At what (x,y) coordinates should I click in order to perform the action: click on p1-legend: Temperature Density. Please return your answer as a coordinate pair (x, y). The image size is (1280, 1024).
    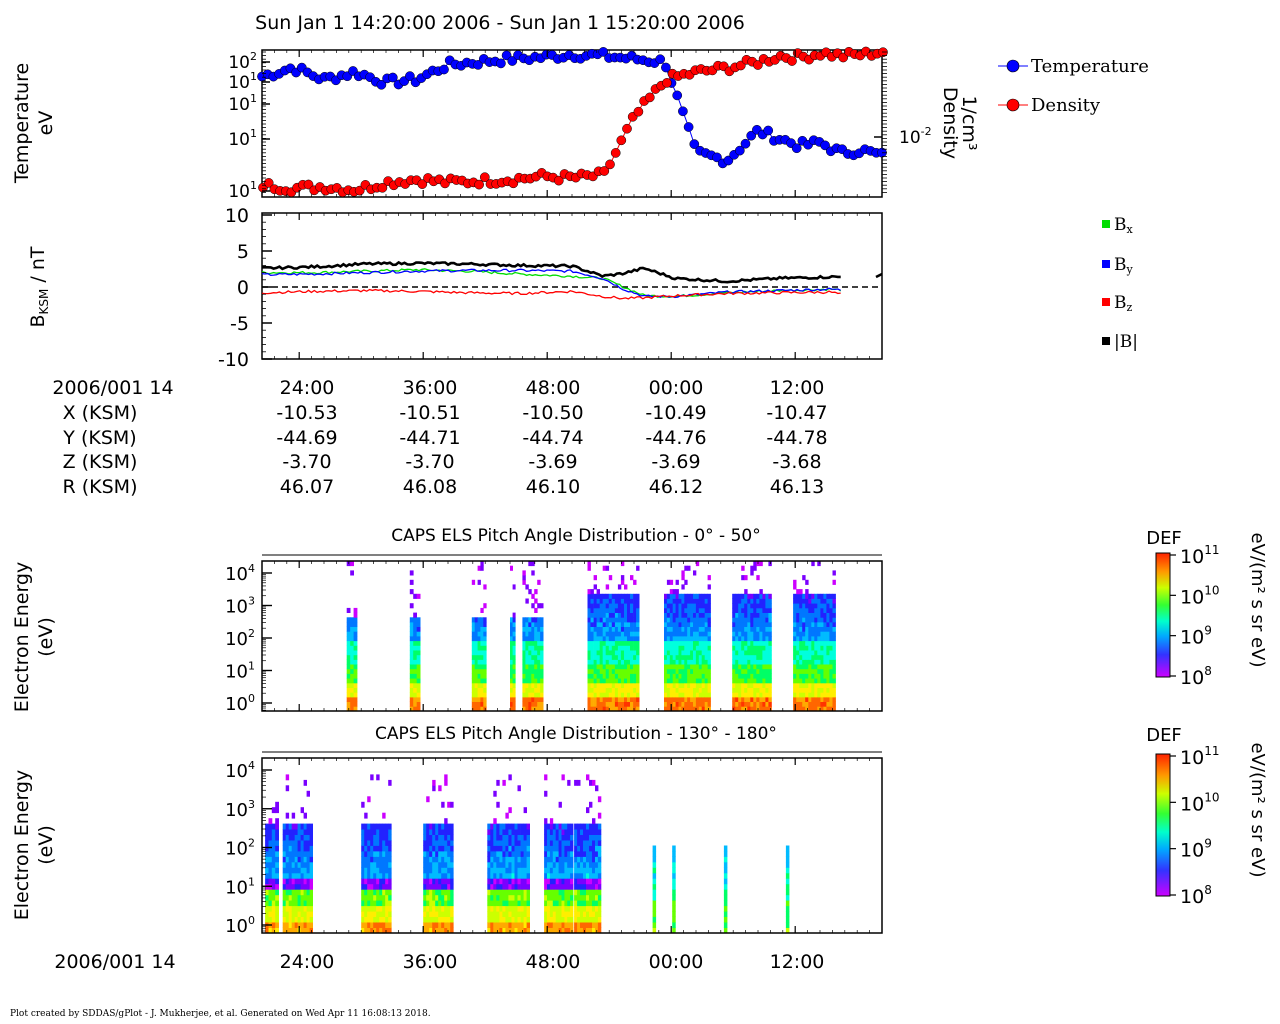
    Looking at the image, I should click on (1073, 86).